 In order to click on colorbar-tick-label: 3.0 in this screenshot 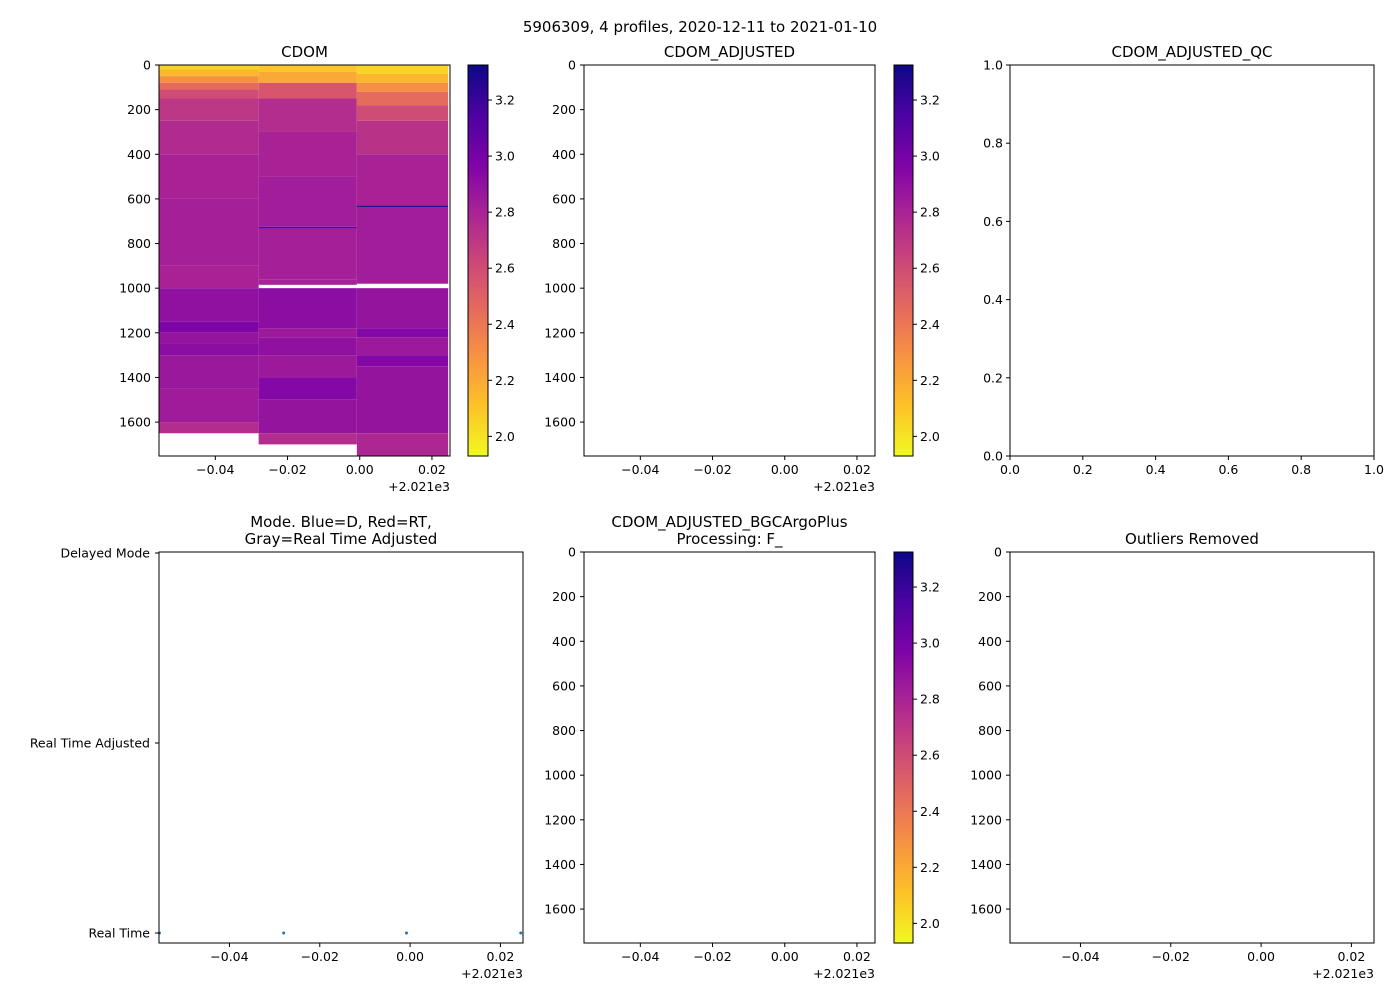, I will do `click(930, 643)`.